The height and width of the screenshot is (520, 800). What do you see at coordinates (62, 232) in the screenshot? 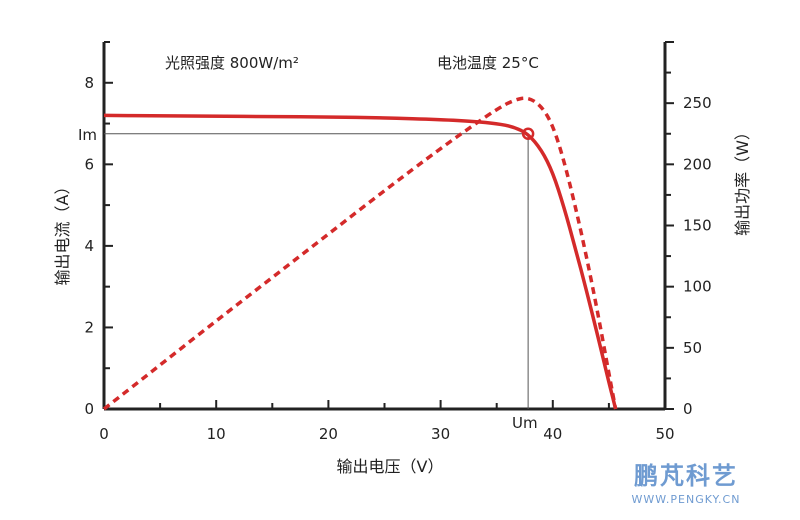
I see `y-left-axis-label: 输出电流（A）` at bounding box center [62, 232].